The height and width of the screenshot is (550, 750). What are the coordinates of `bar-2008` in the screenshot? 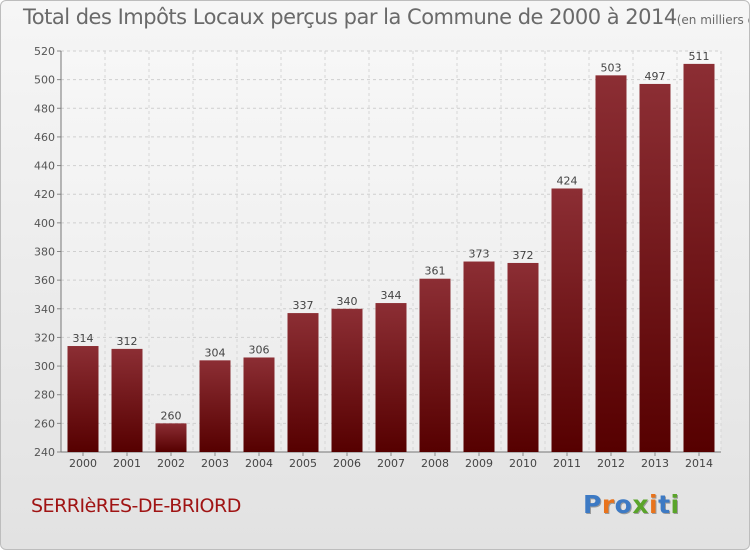 It's located at (435, 365).